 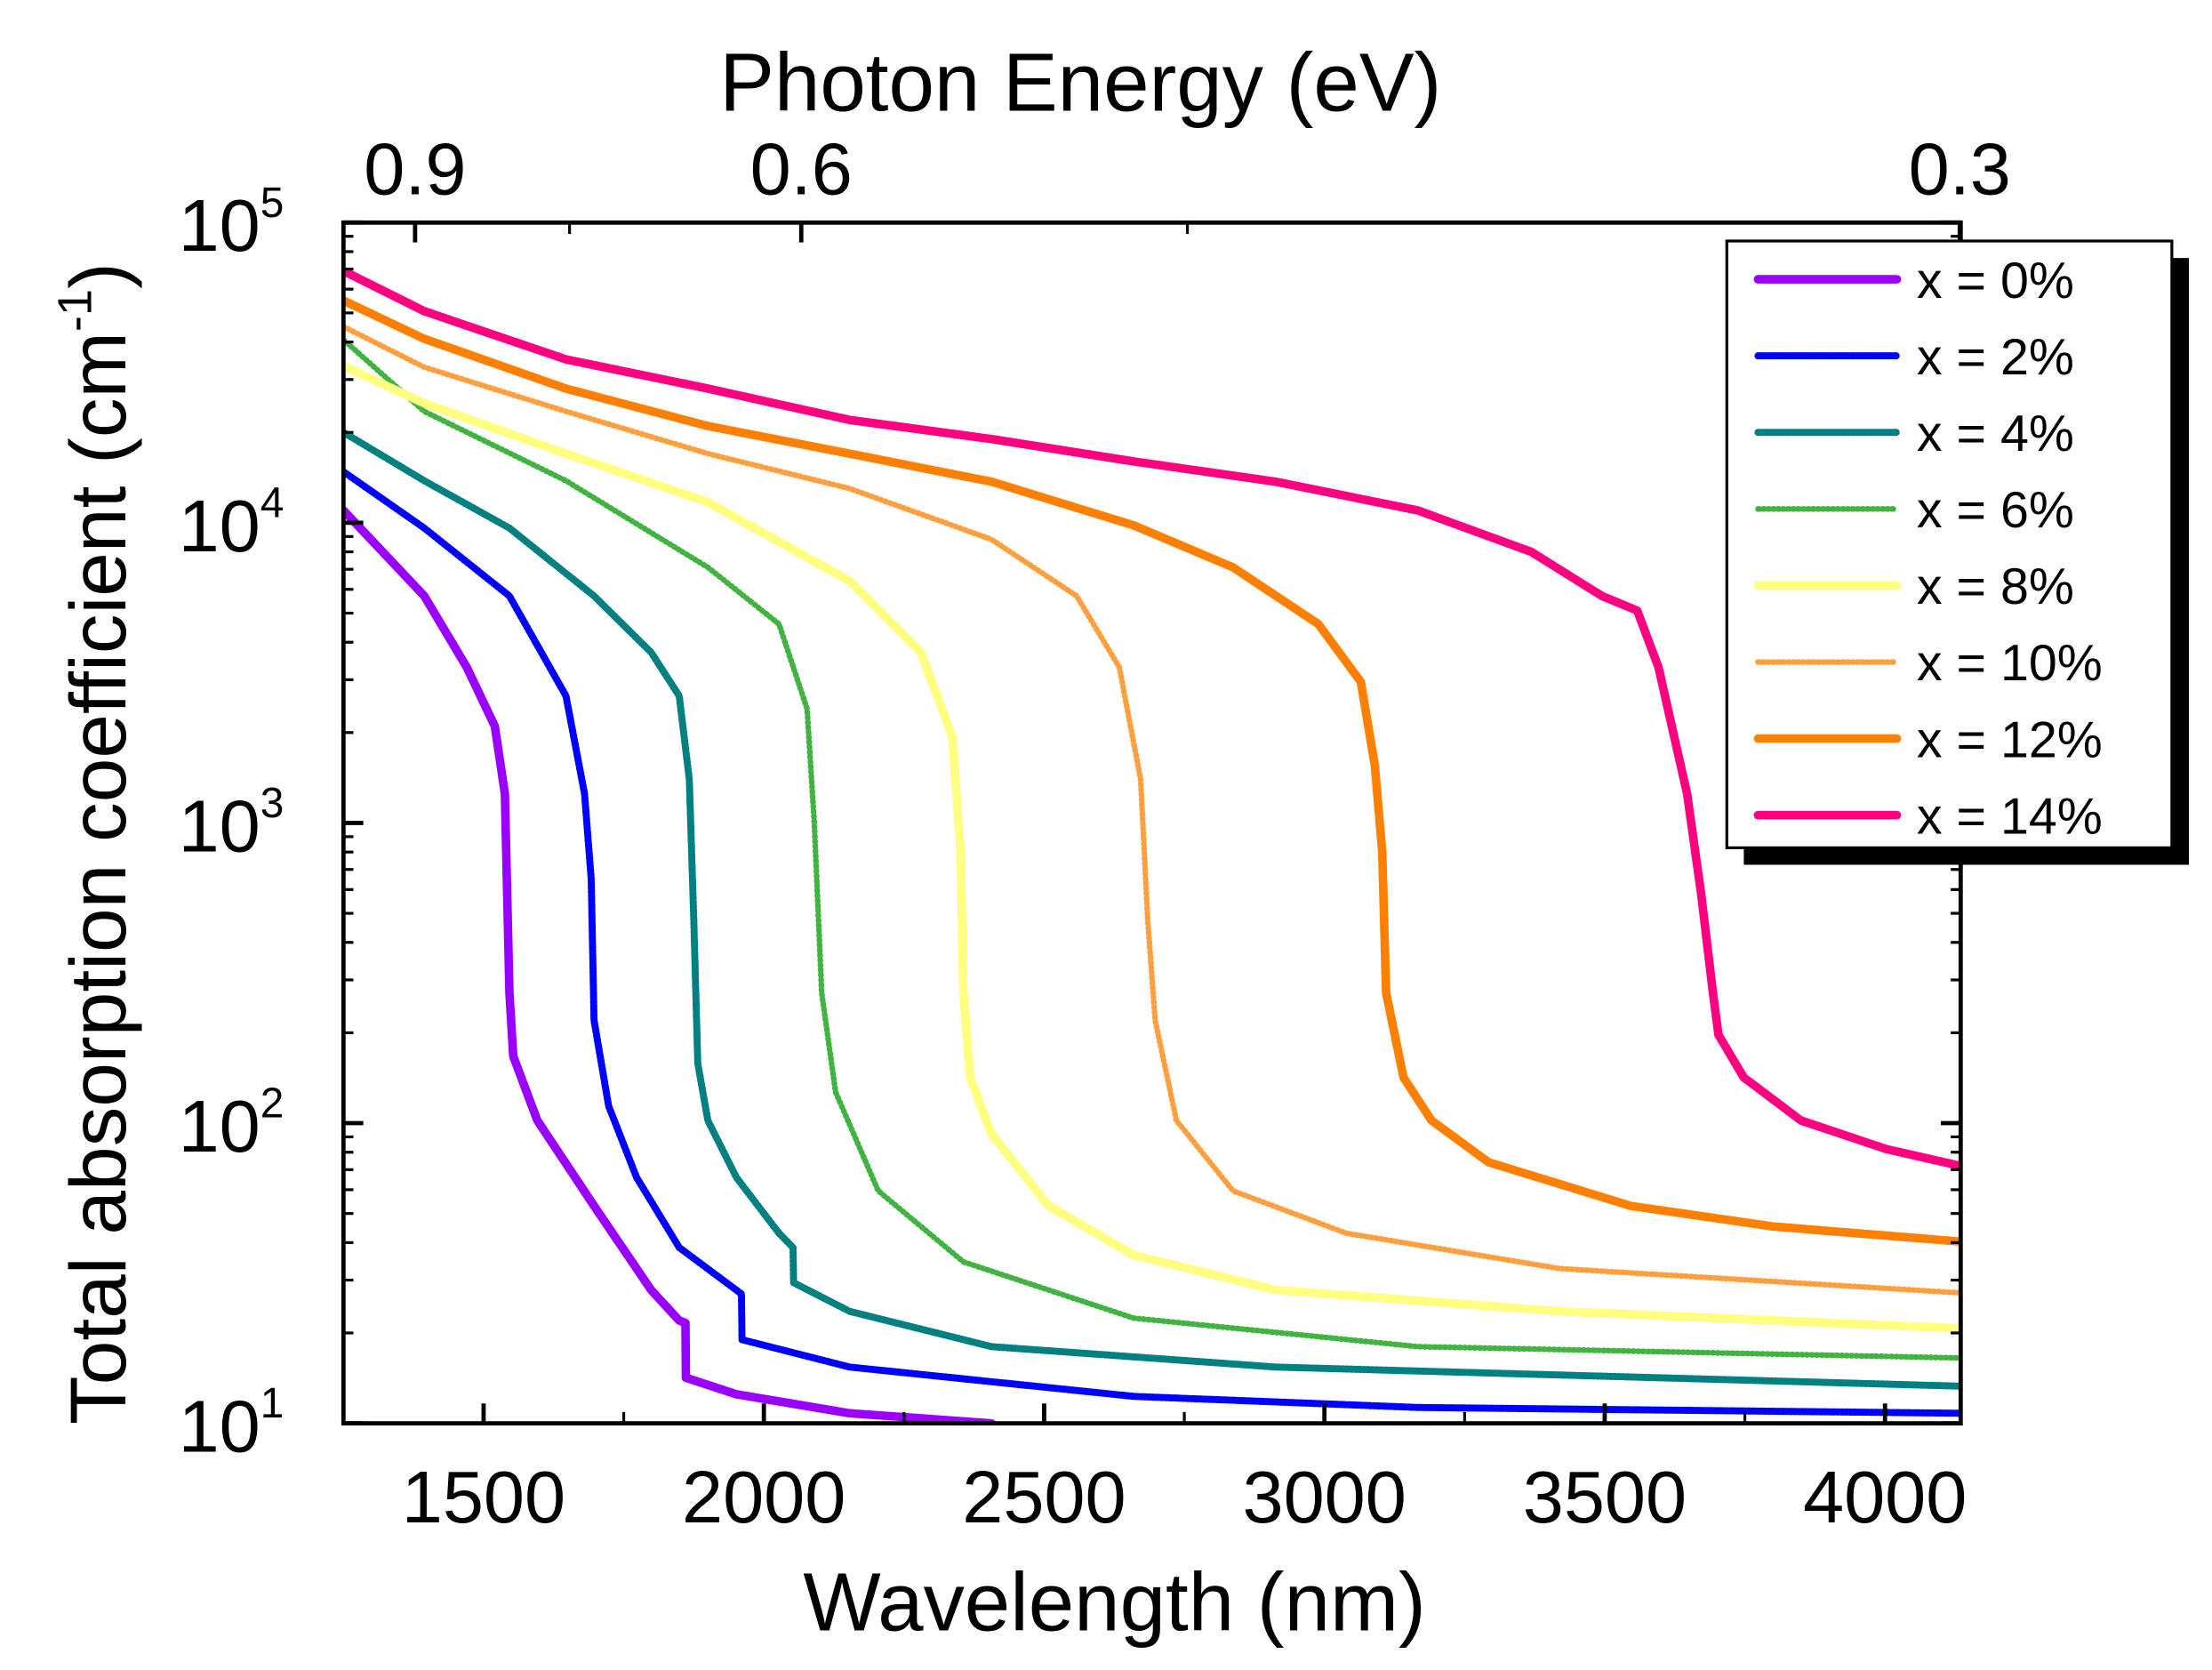 I want to click on x-tick-label: 2000, so click(x=764, y=1497).